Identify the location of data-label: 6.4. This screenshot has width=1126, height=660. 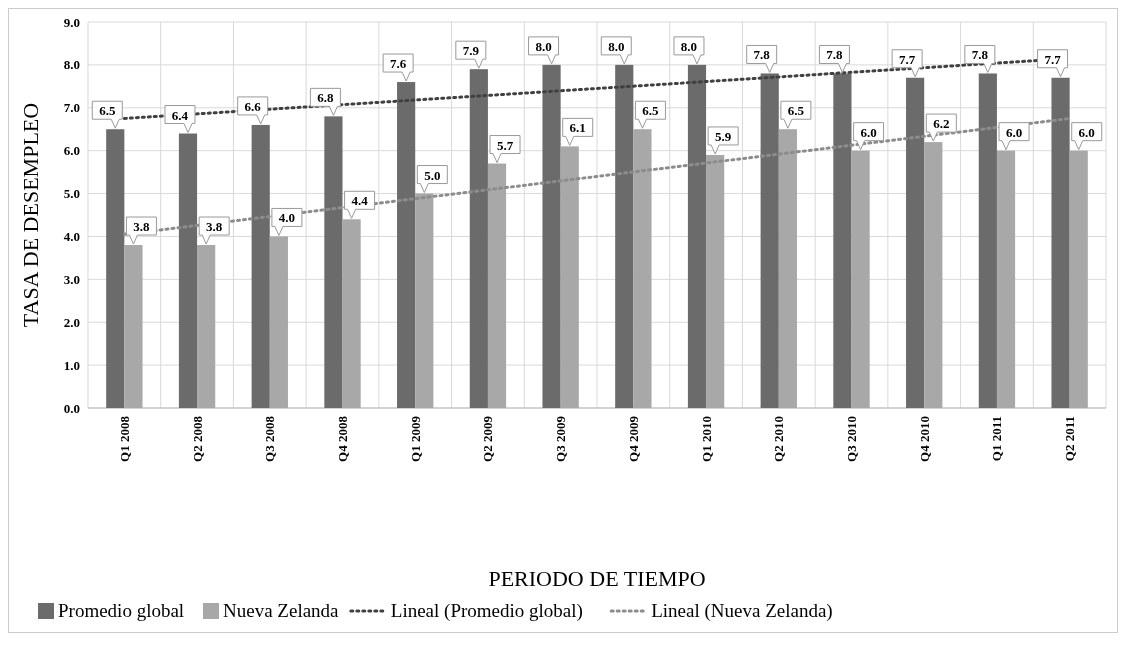
(180, 115).